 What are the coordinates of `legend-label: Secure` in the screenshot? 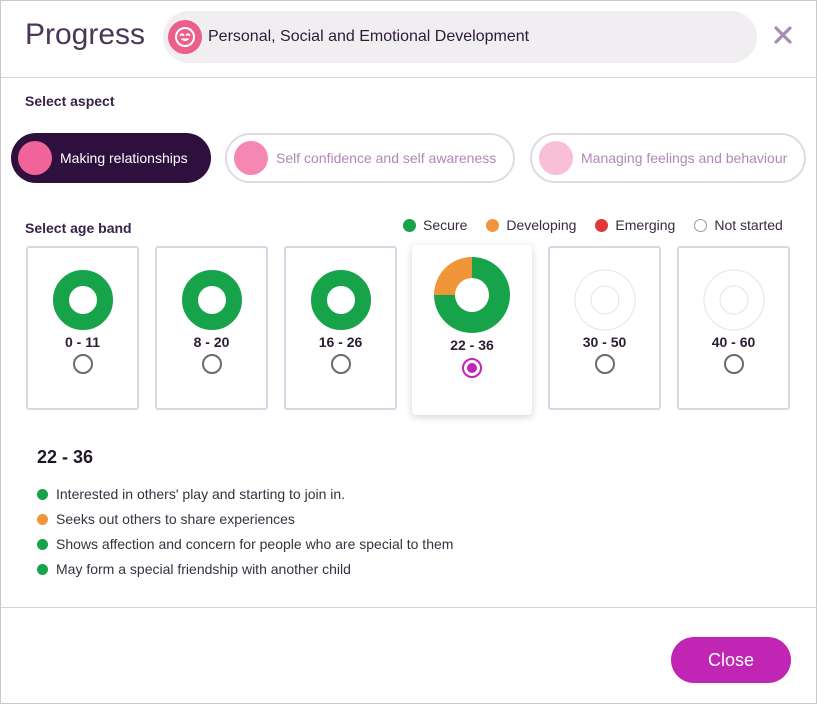 It's located at (445, 225).